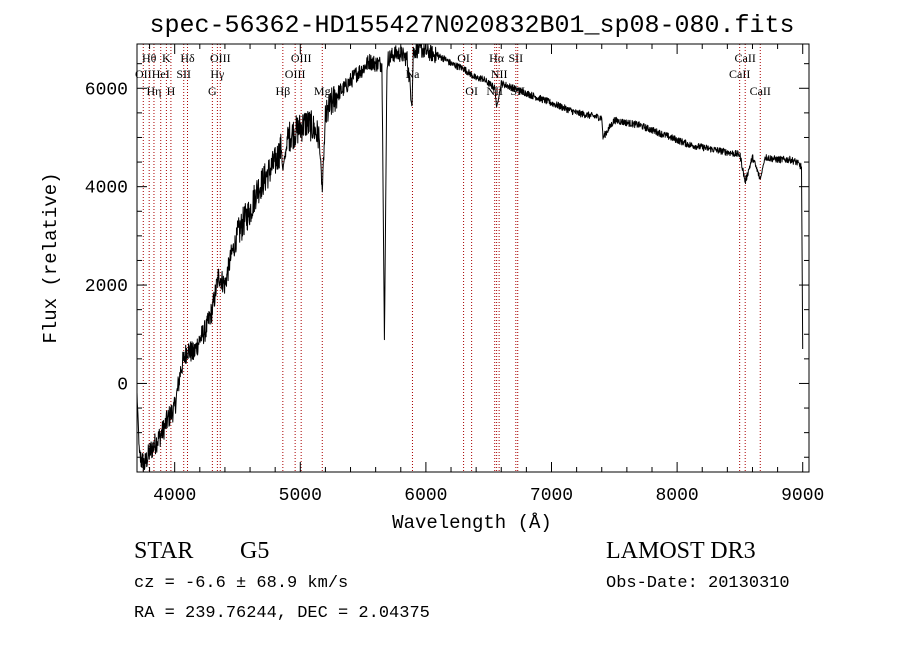  Describe the element at coordinates (681, 551) in the screenshot. I see `survey-name: LAMOST DR3` at that location.